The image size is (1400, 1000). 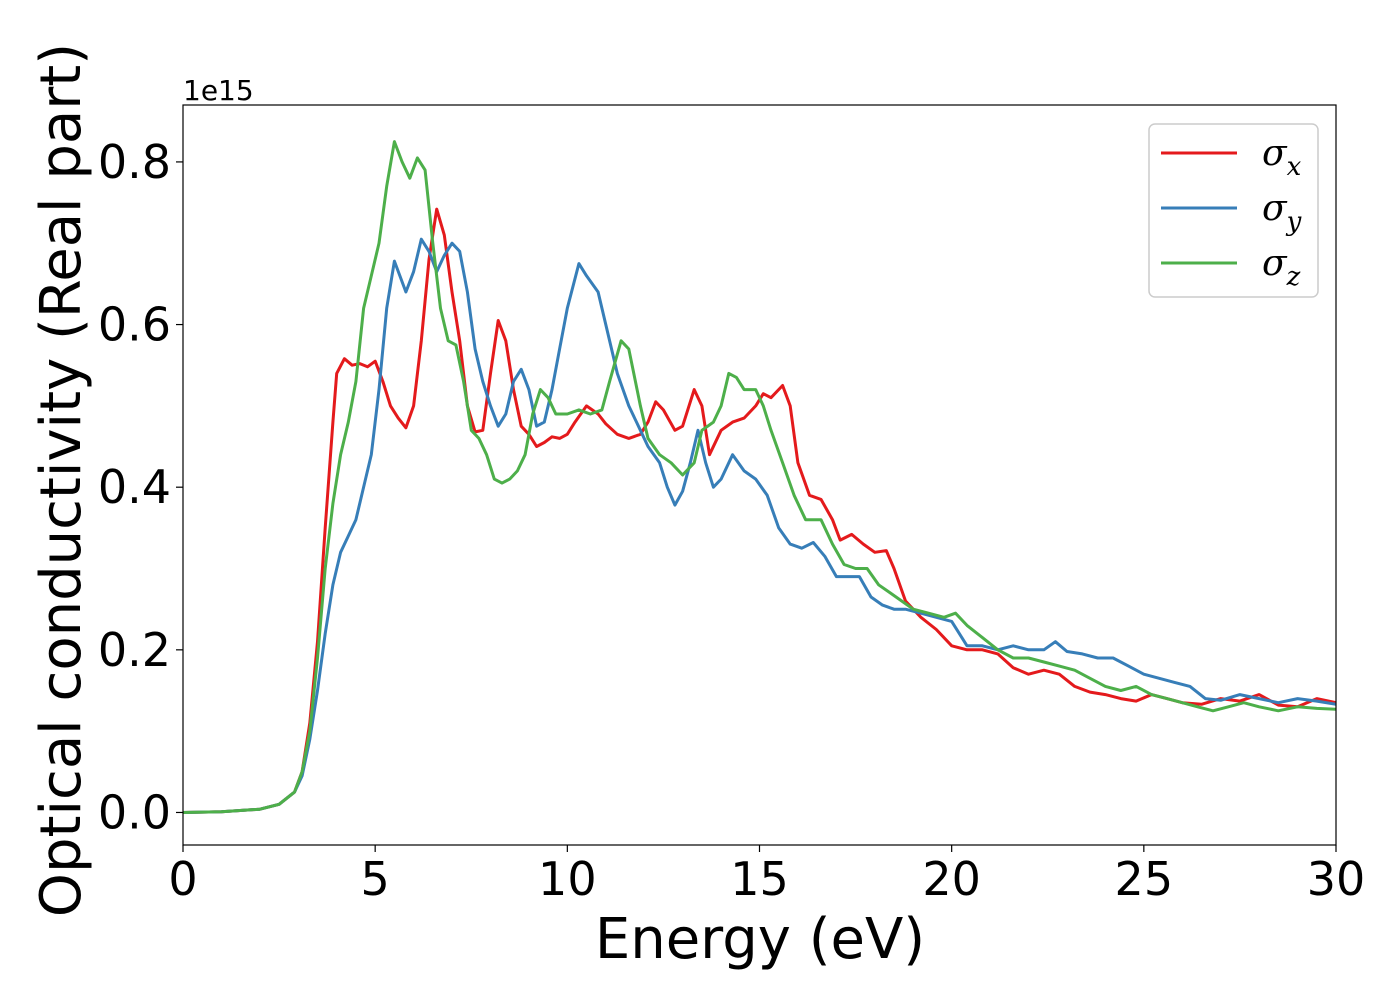 What do you see at coordinates (134, 650) in the screenshot?
I see `y-tick-label: 0.2` at bounding box center [134, 650].